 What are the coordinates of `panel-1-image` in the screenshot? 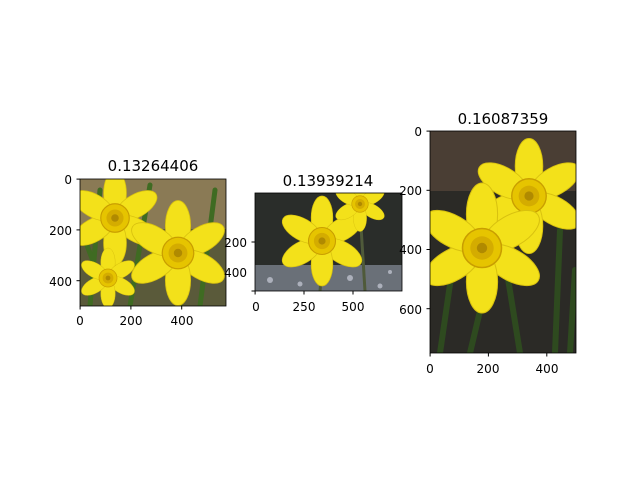 It's located at (153, 242).